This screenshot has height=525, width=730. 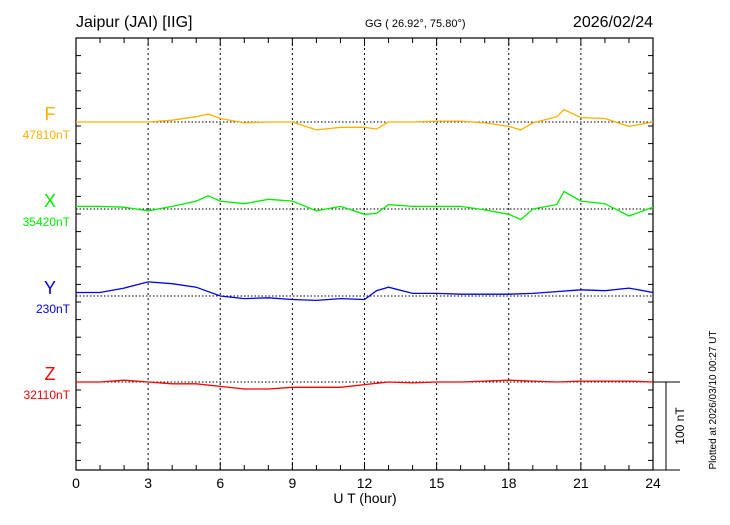 What do you see at coordinates (364, 498) in the screenshot?
I see `x-axis-label: U T (hour)` at bounding box center [364, 498].